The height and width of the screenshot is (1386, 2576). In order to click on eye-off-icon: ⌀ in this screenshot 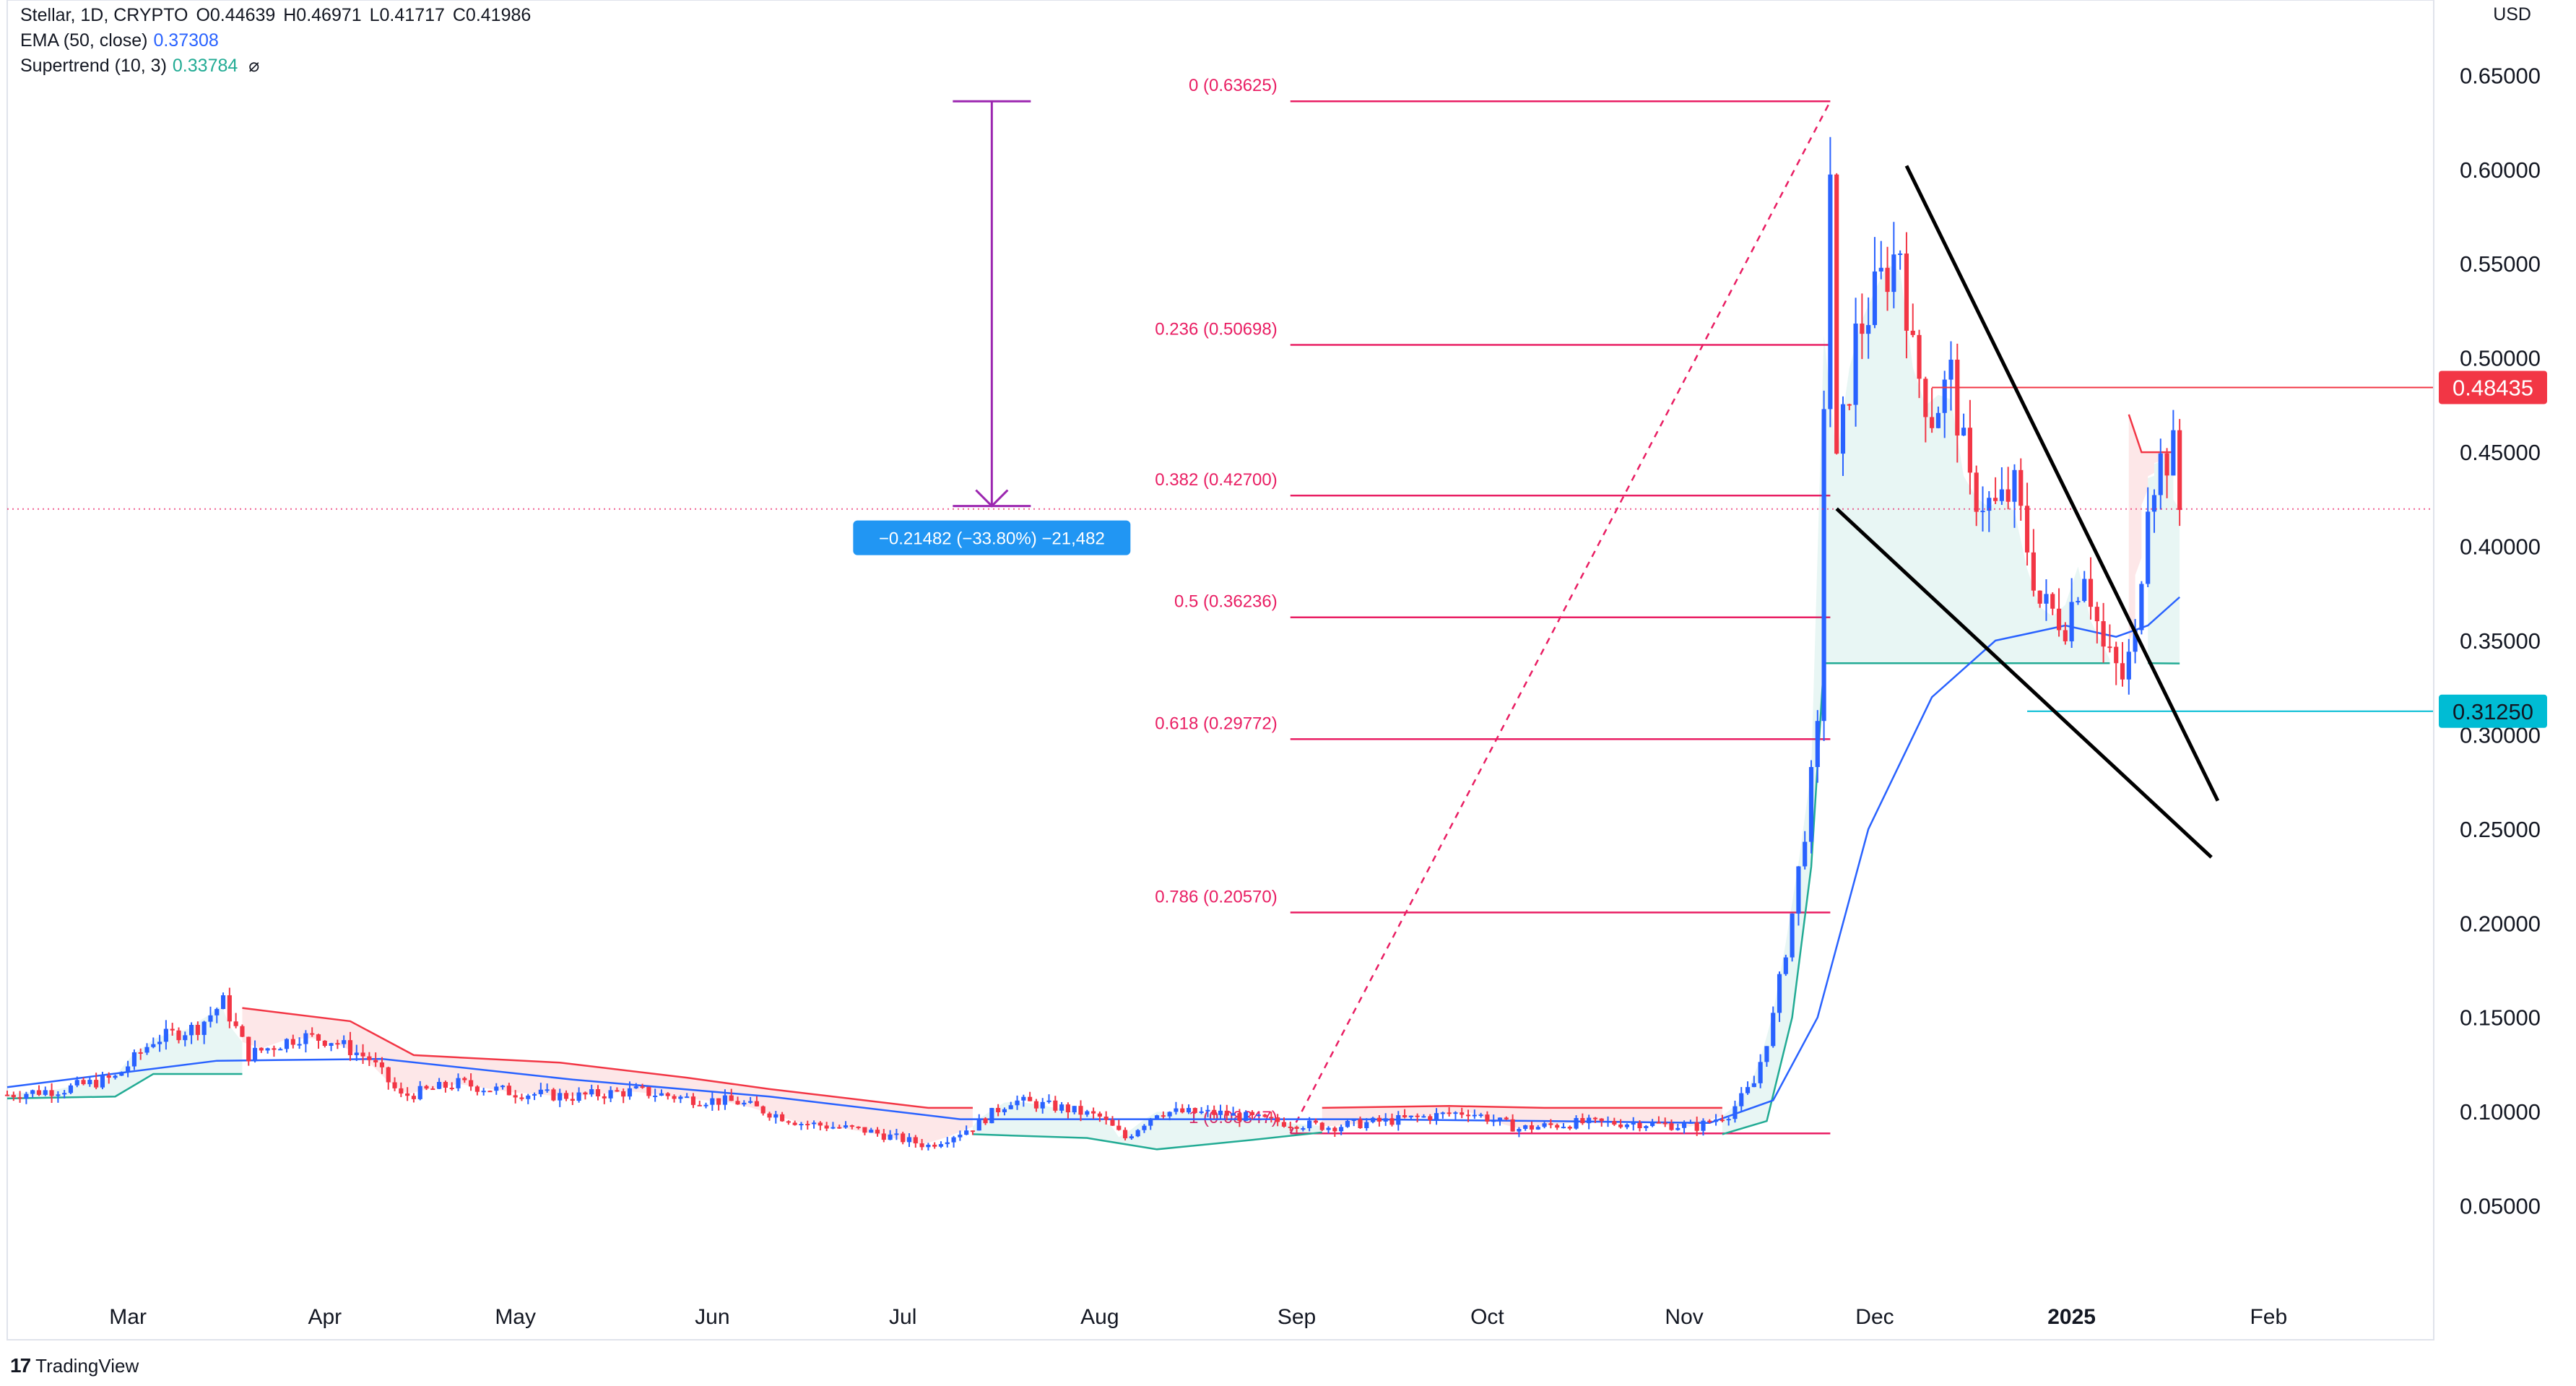, I will do `click(254, 66)`.